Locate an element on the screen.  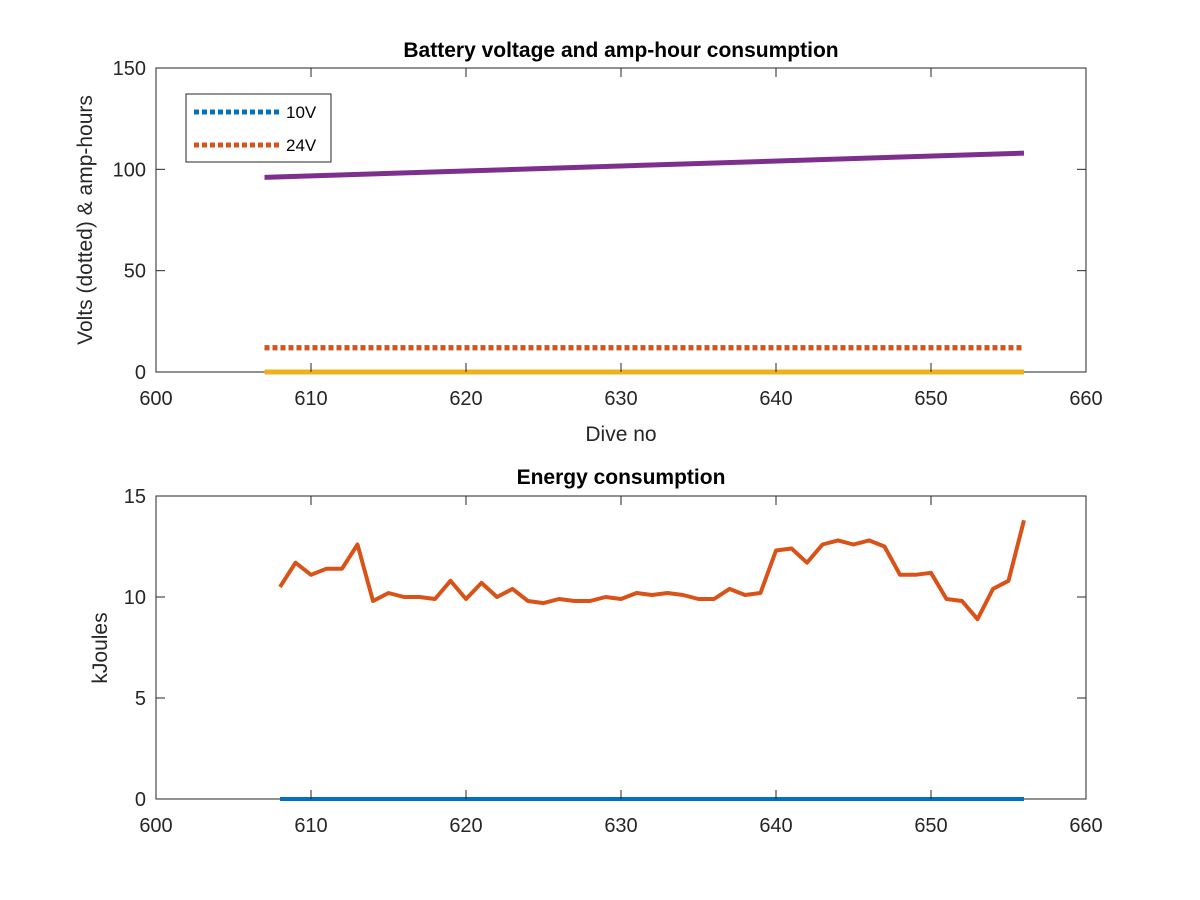
battery-ytick-label-0: 0 is located at coordinates (140, 373).